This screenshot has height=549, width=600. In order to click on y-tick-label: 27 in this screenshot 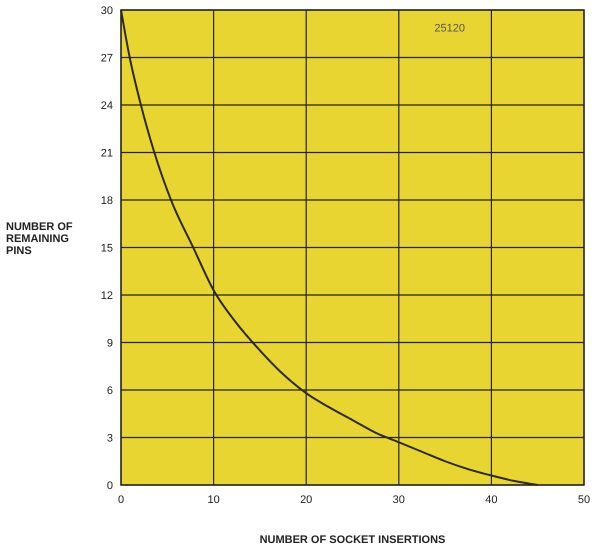, I will do `click(106, 58)`.